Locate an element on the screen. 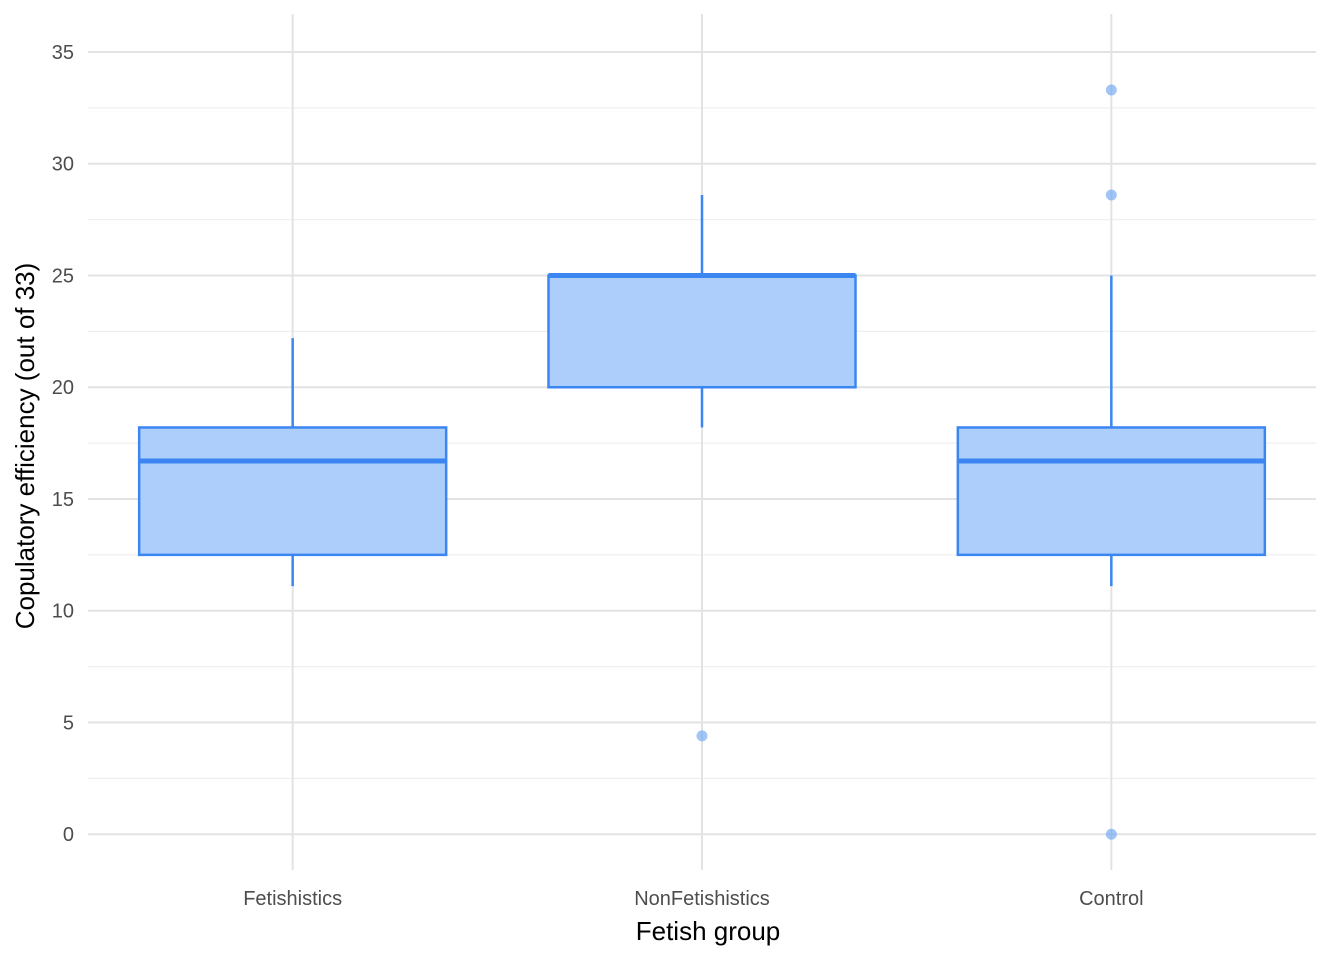 This screenshot has width=1344, height=965. box-nonfetishistics is located at coordinates (702, 468).